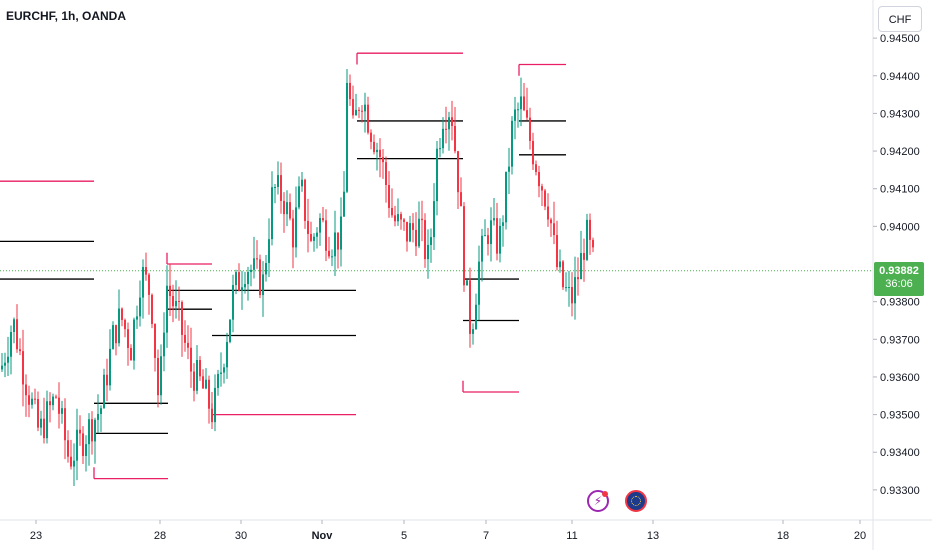  What do you see at coordinates (486, 536) in the screenshot?
I see `x-tick-label: 7` at bounding box center [486, 536].